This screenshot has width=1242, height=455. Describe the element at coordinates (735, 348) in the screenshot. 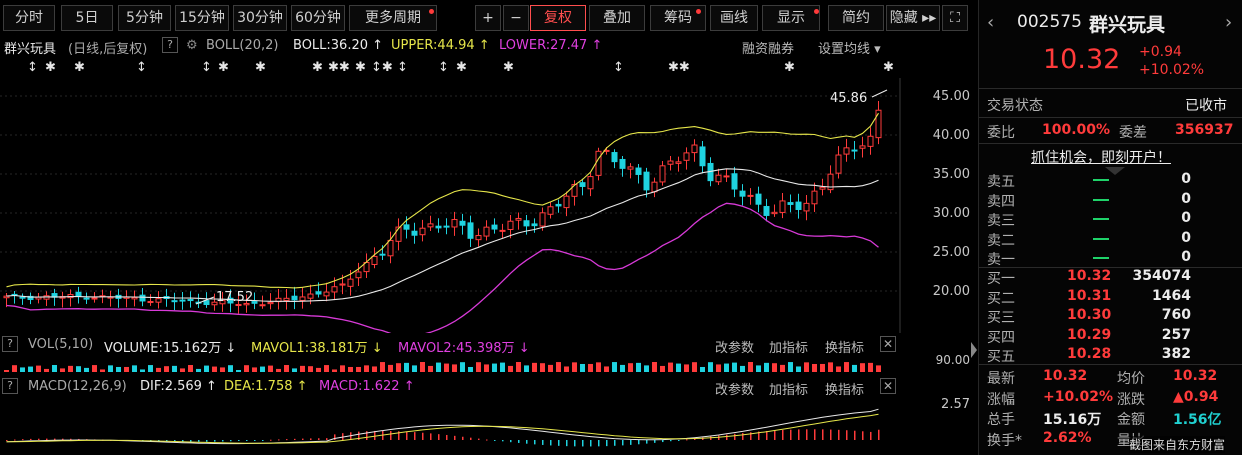

I see `vol-params-button: 改参数` at that location.